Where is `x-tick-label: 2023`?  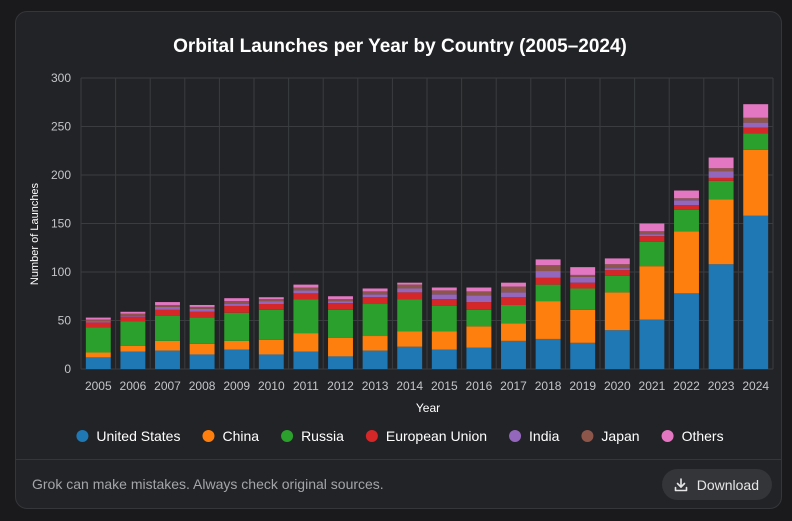 x-tick-label: 2023 is located at coordinates (721, 386).